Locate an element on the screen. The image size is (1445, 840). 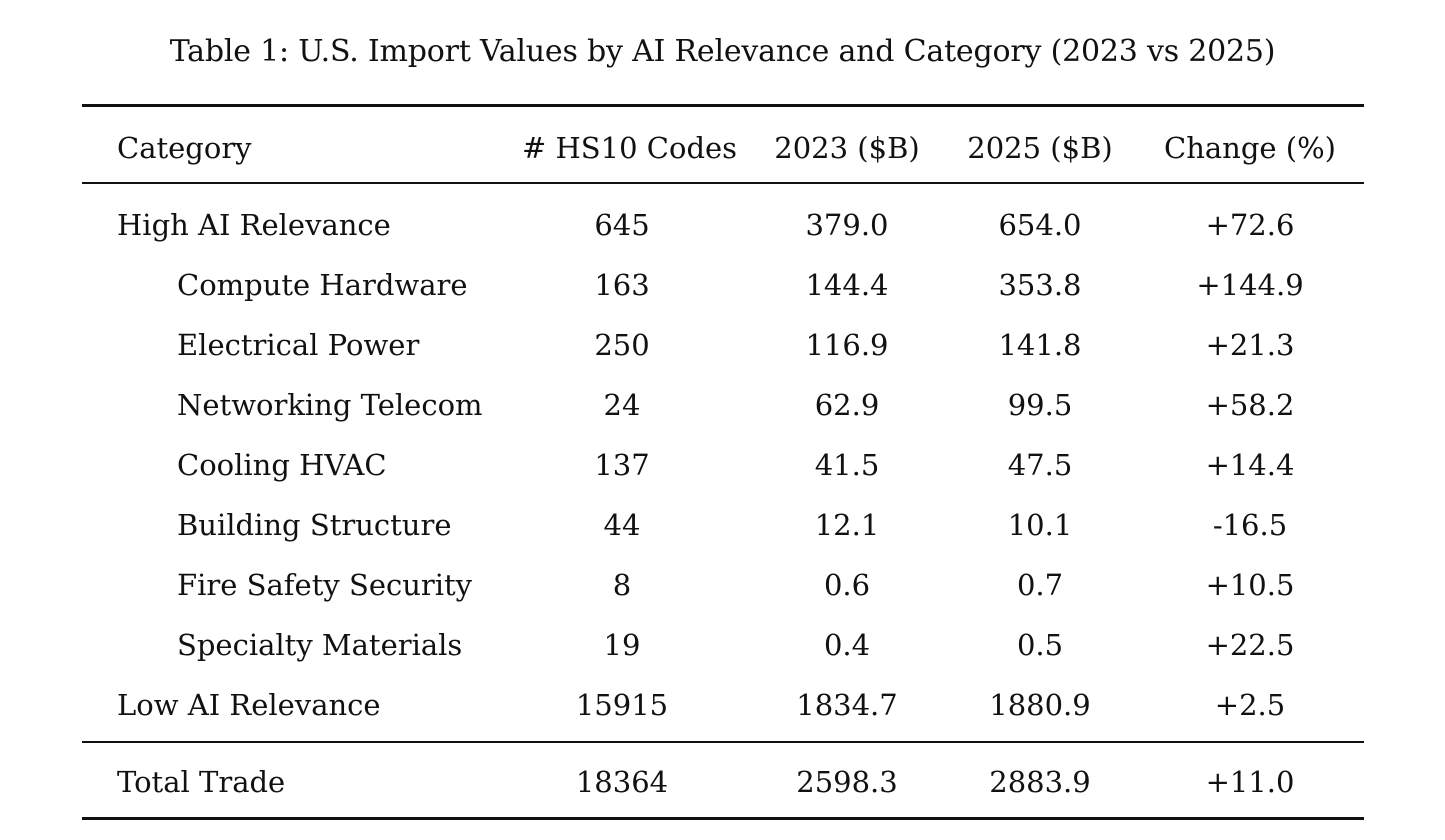
header-change: Change (%) is located at coordinates (1250, 148).